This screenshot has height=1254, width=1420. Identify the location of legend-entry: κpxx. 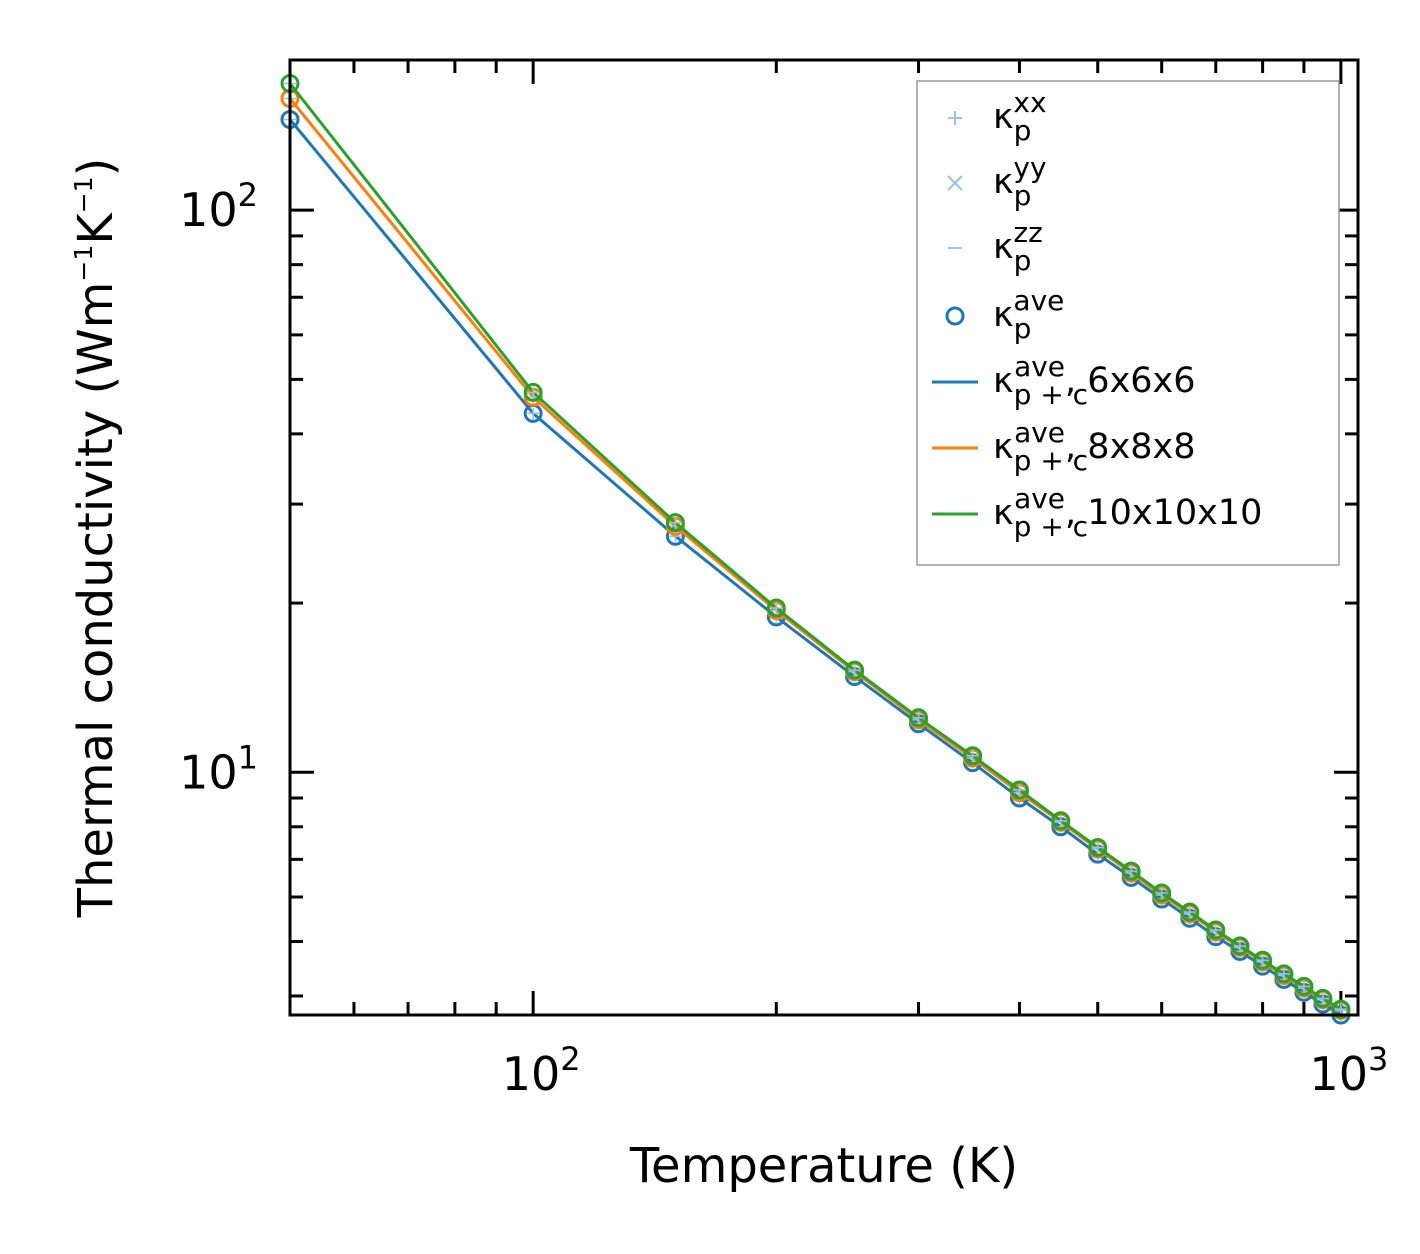
(997, 116).